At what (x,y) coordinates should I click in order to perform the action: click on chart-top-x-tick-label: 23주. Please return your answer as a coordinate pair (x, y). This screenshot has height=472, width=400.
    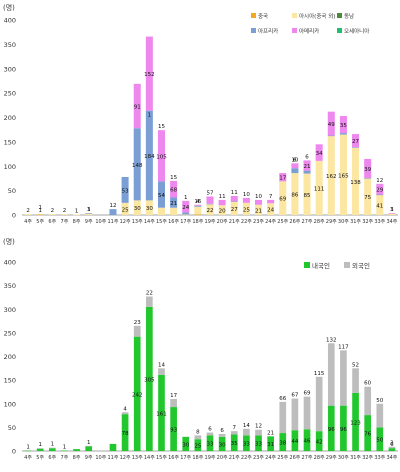
    Looking at the image, I should click on (258, 222).